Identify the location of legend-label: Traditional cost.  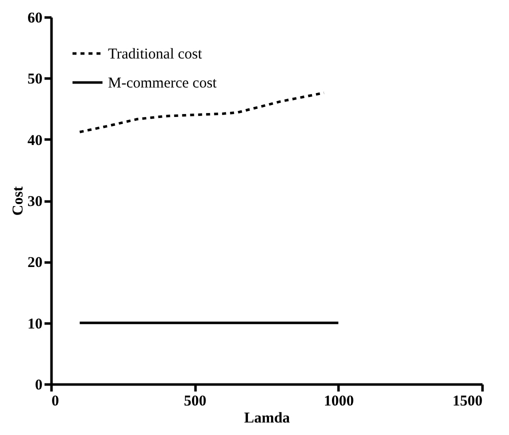
(155, 54).